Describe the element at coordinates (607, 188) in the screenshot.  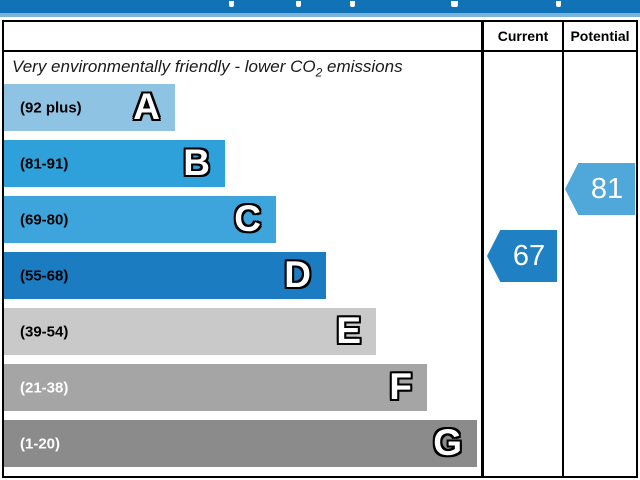
I see `potential-rating-value: 81` at that location.